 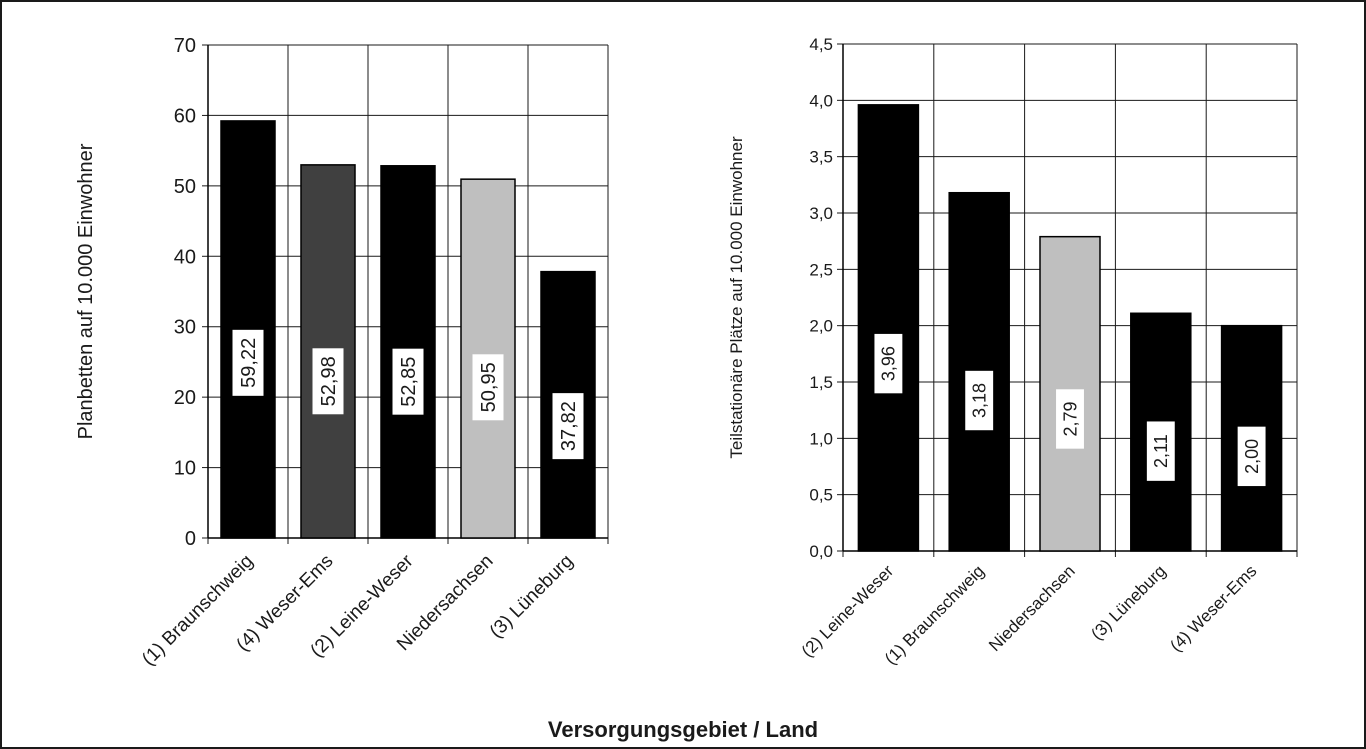 I want to click on value-label-group: 52,98, so click(x=328, y=381).